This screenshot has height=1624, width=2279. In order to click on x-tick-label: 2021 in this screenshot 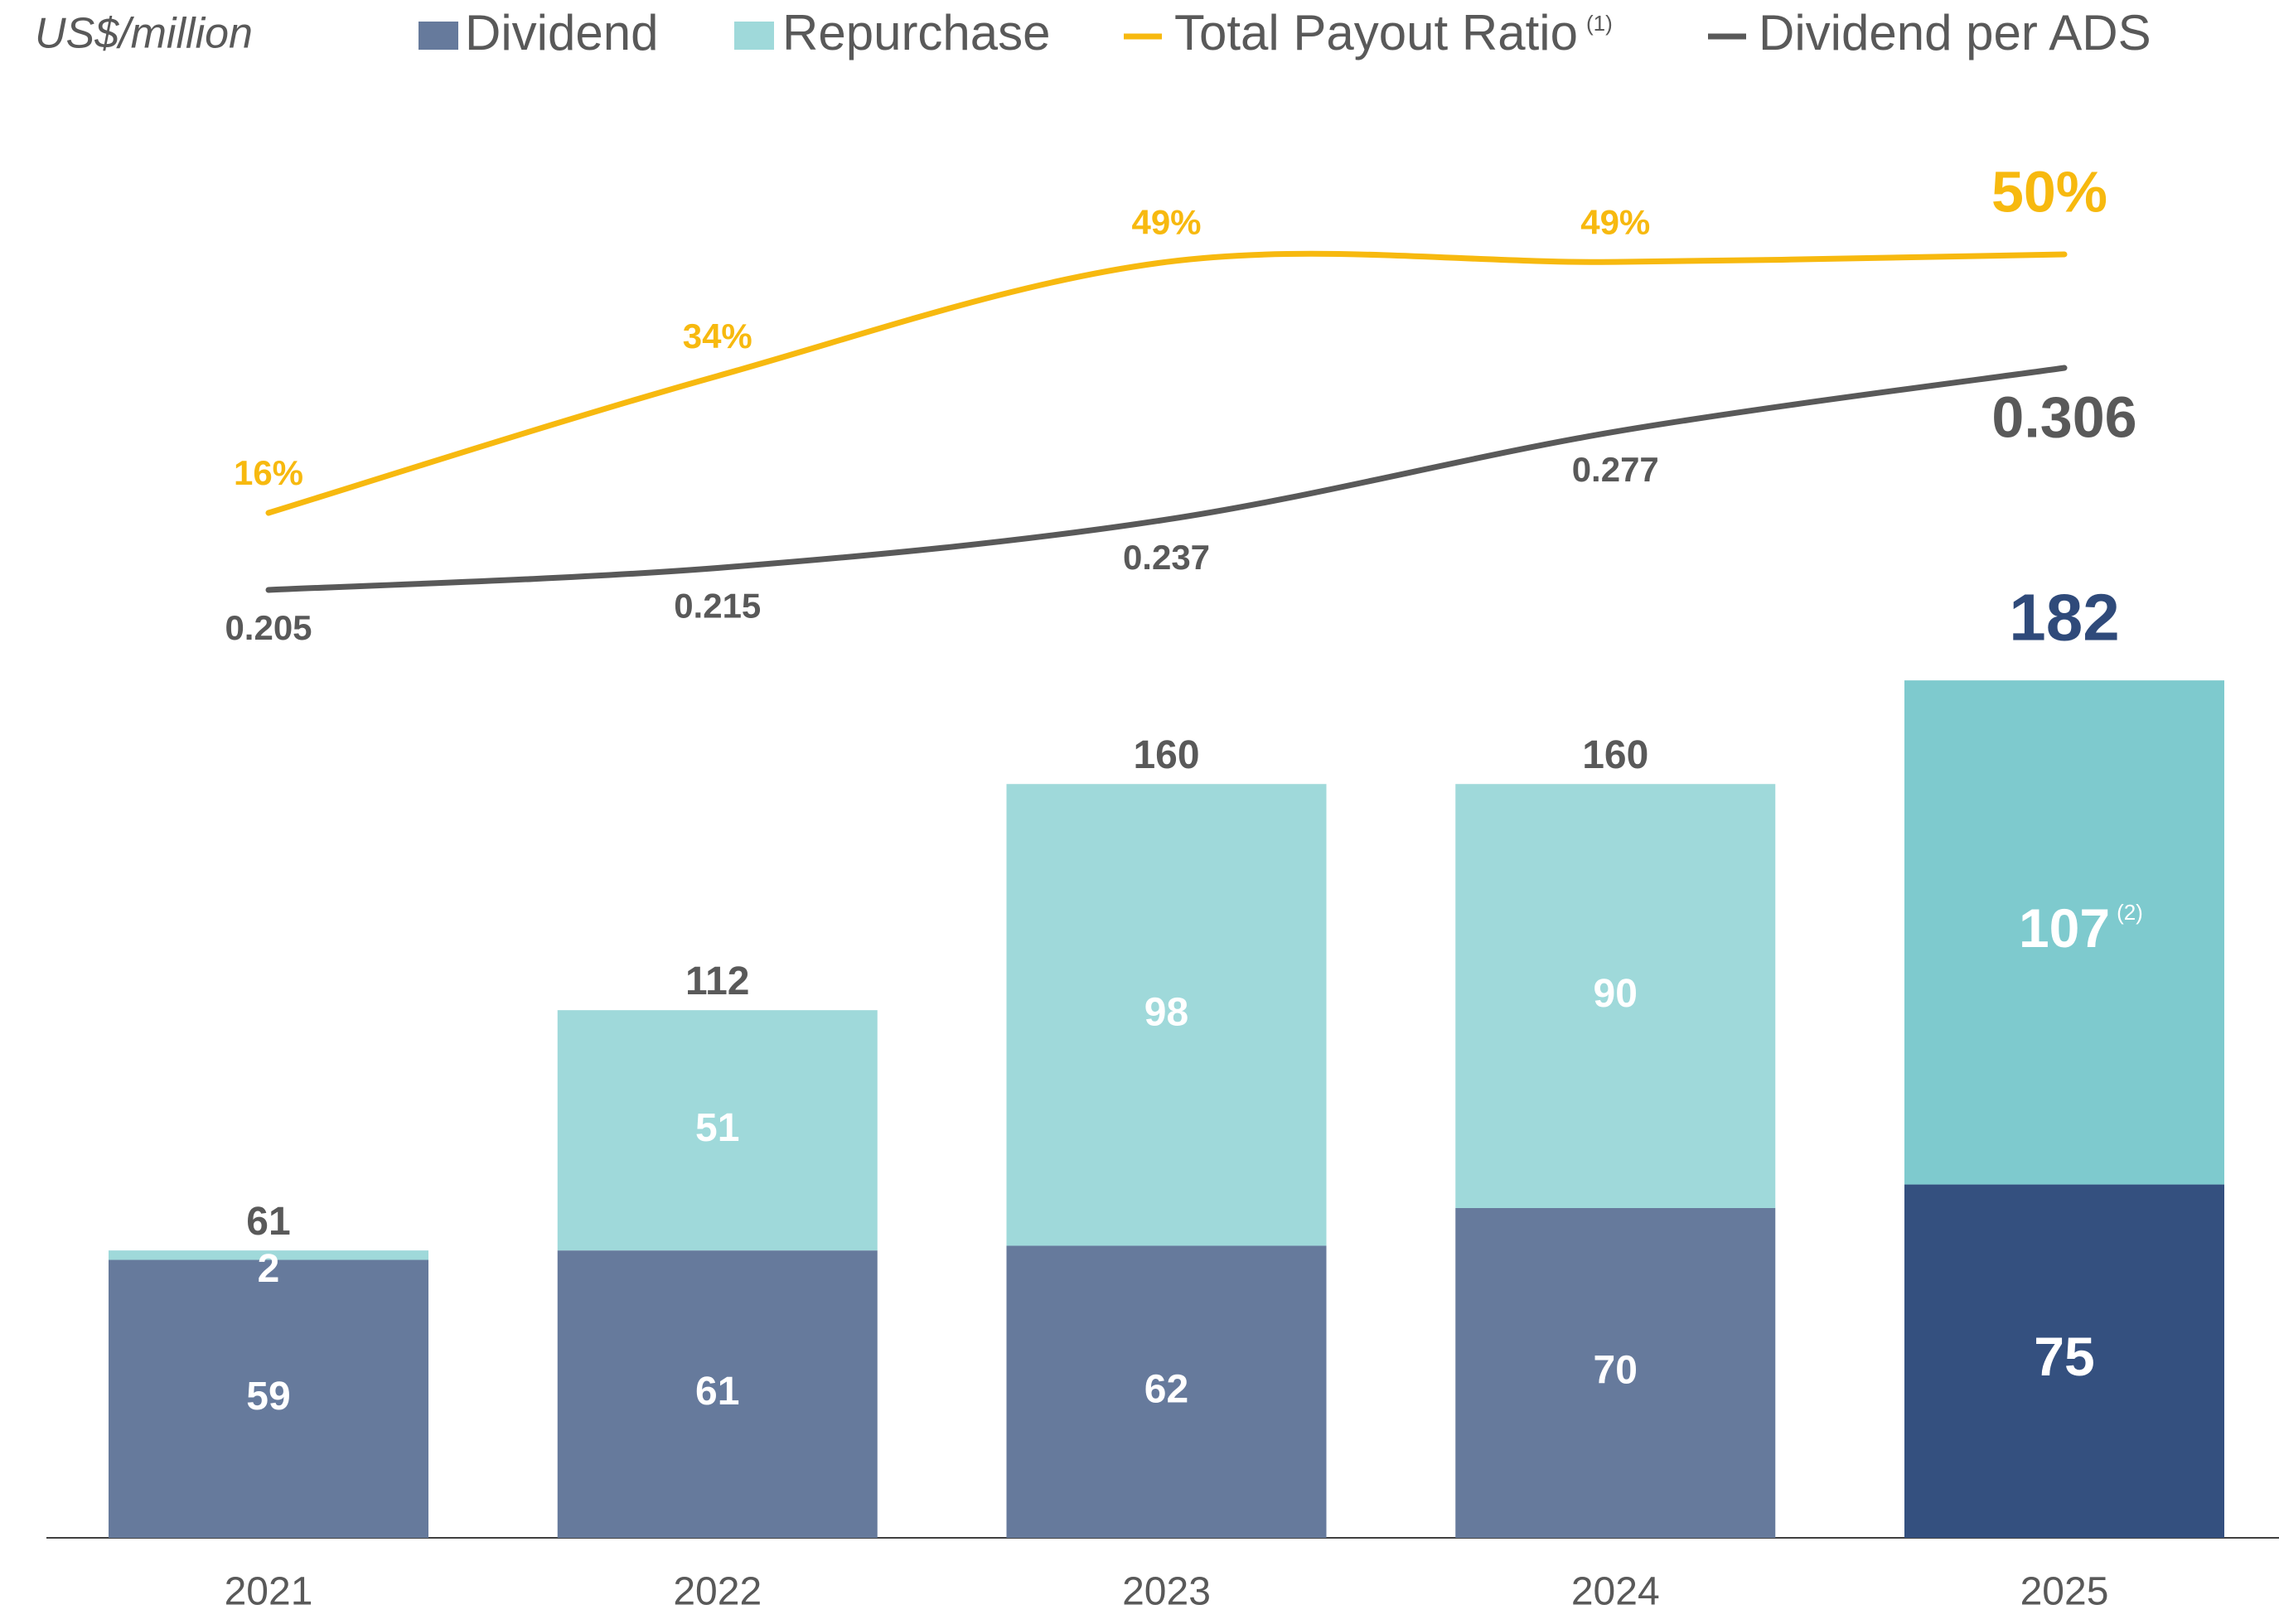, I will do `click(269, 1592)`.